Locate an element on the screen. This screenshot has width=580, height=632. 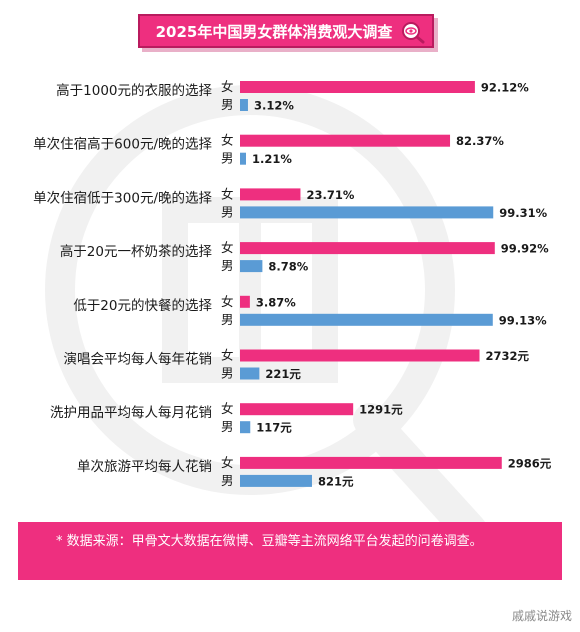
data-label-female: 82.37% is located at coordinates (480, 141).